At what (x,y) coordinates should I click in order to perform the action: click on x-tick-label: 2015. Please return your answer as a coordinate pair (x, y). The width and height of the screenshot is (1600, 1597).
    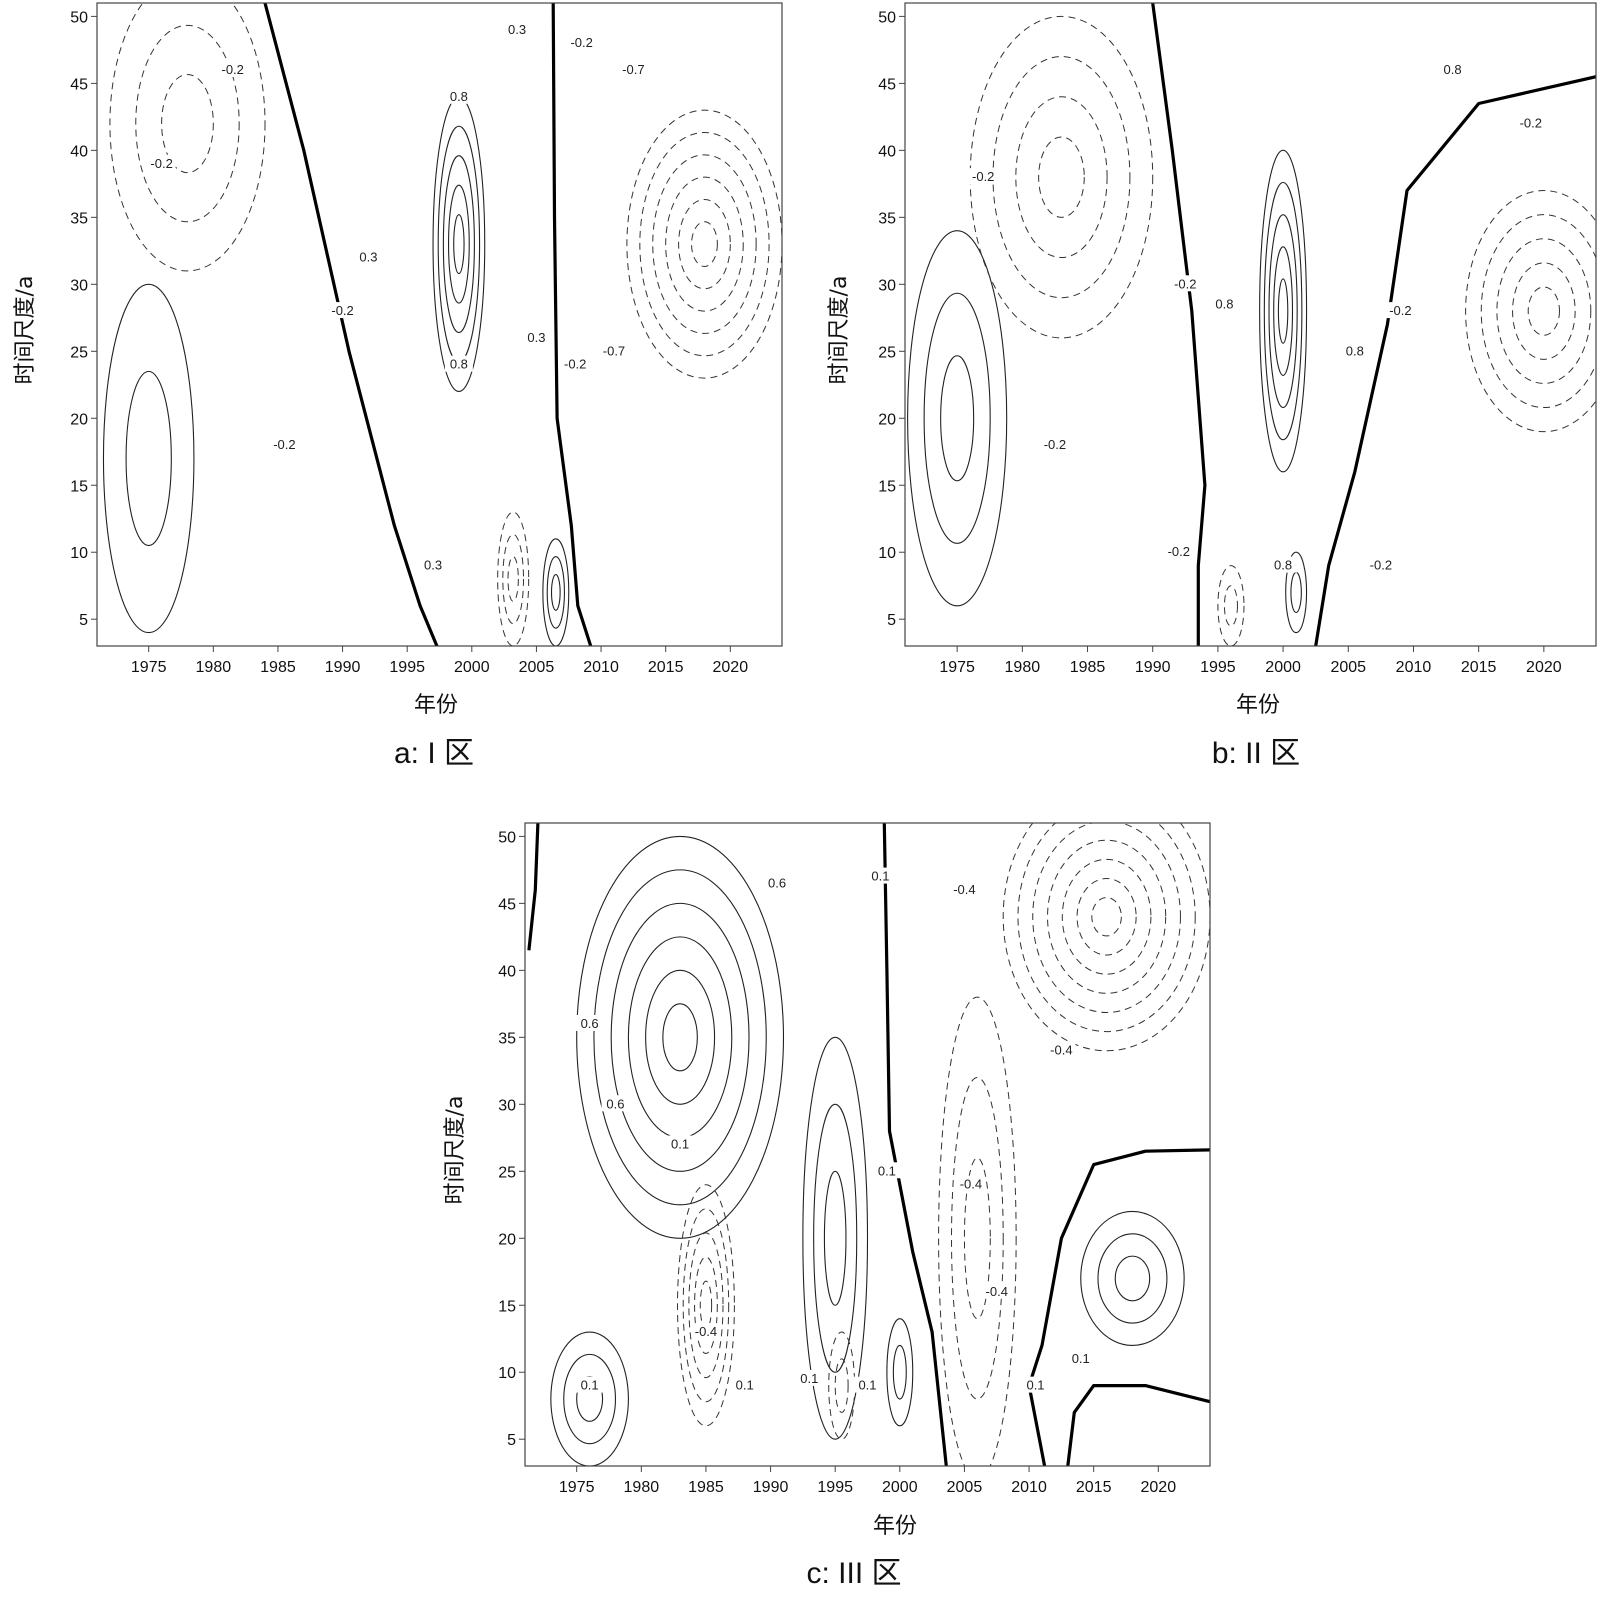
    Looking at the image, I should click on (1479, 667).